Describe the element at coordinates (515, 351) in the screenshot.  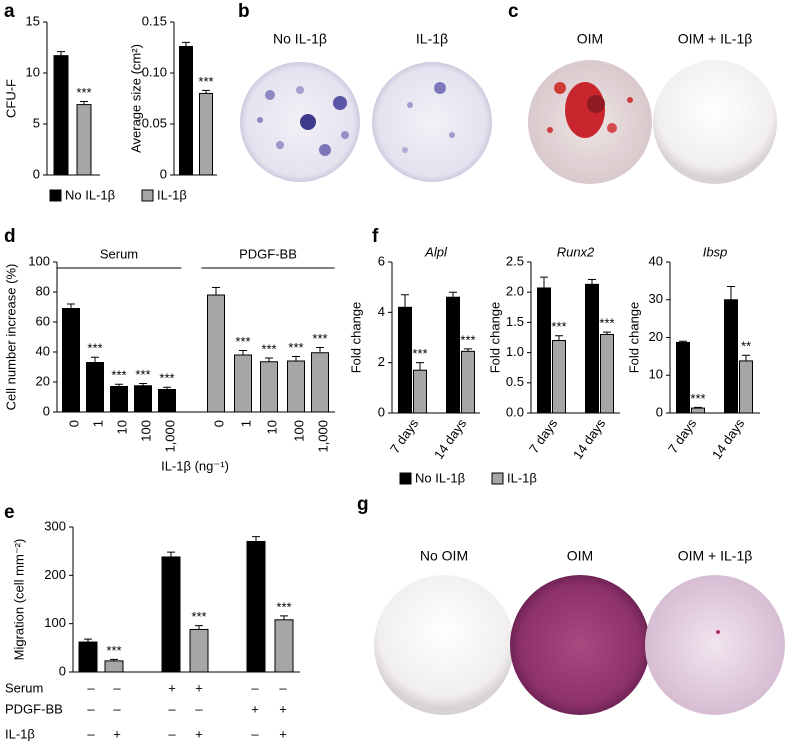
I see `y-tick-label: 1.0` at that location.